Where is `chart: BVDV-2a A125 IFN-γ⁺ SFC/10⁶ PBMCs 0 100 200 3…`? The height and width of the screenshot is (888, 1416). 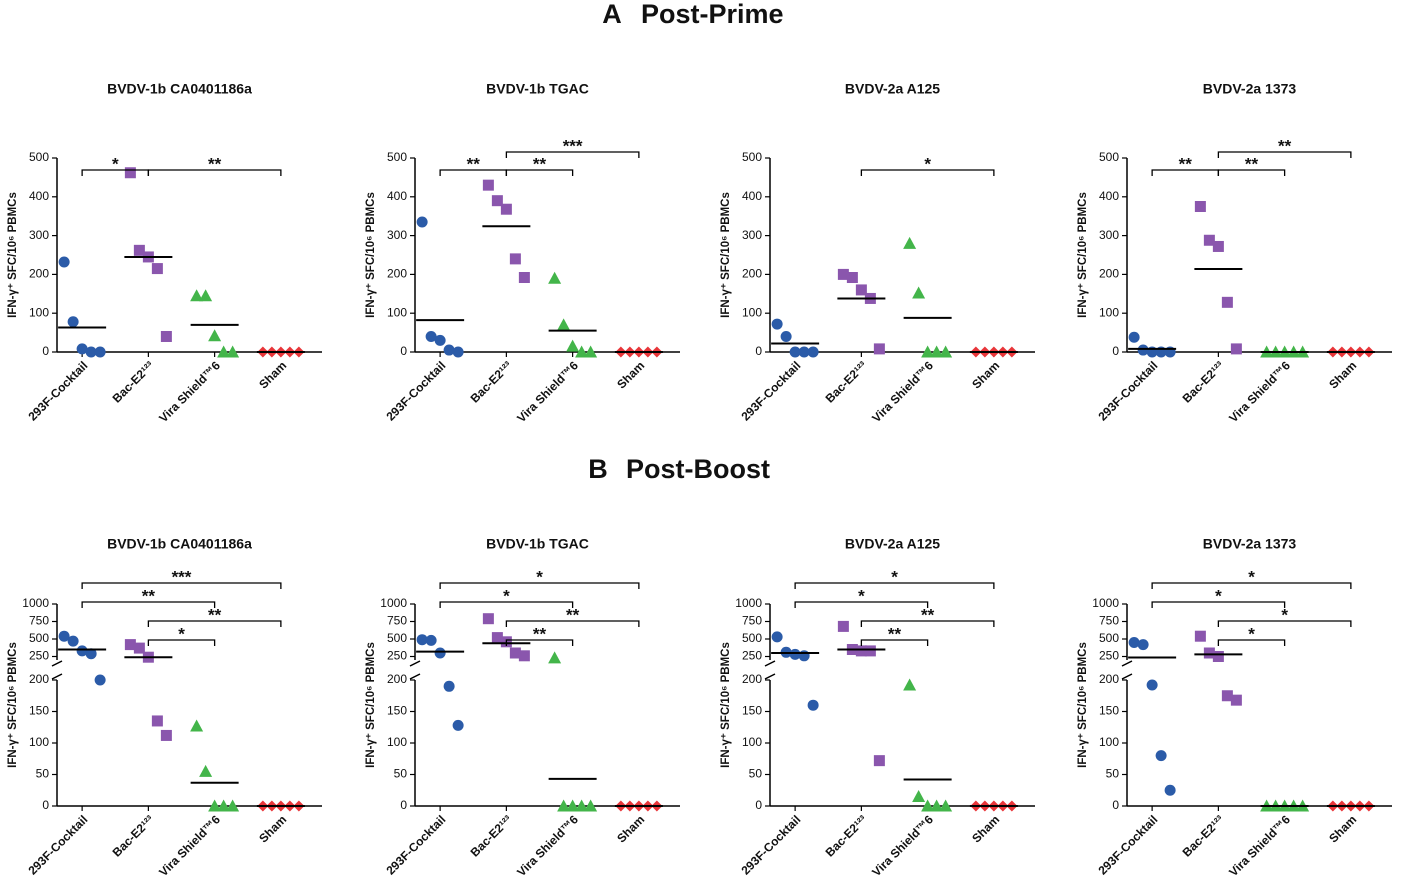
chart: BVDV-2a A125 IFN-γ⁺ SFC/10⁶ PBMCs 0 100 200 3… is located at coordinates (877, 253).